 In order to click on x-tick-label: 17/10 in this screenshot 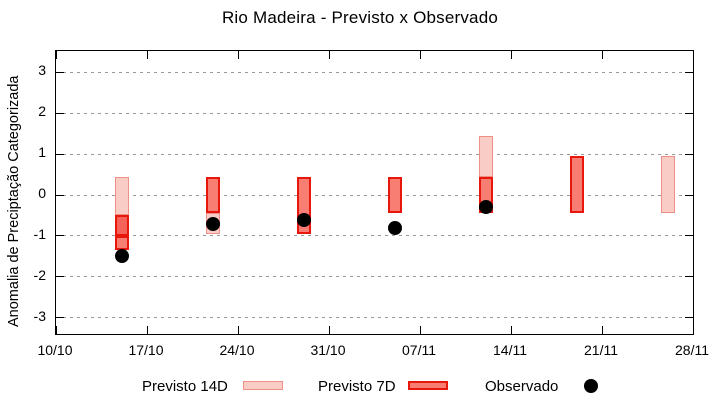, I will do `click(146, 350)`.